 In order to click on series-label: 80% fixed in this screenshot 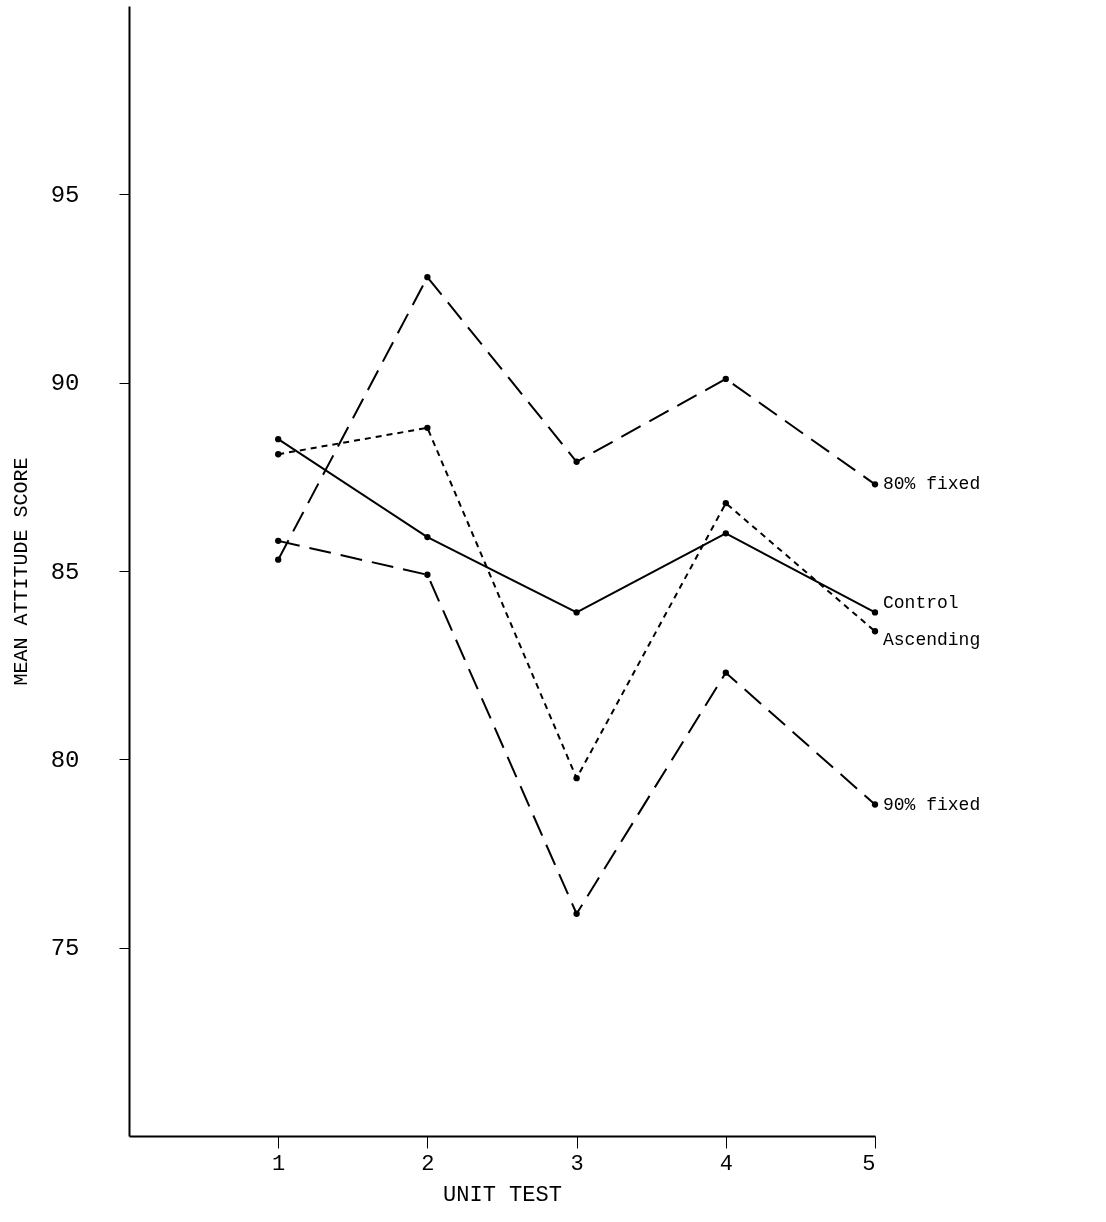, I will do `click(932, 484)`.